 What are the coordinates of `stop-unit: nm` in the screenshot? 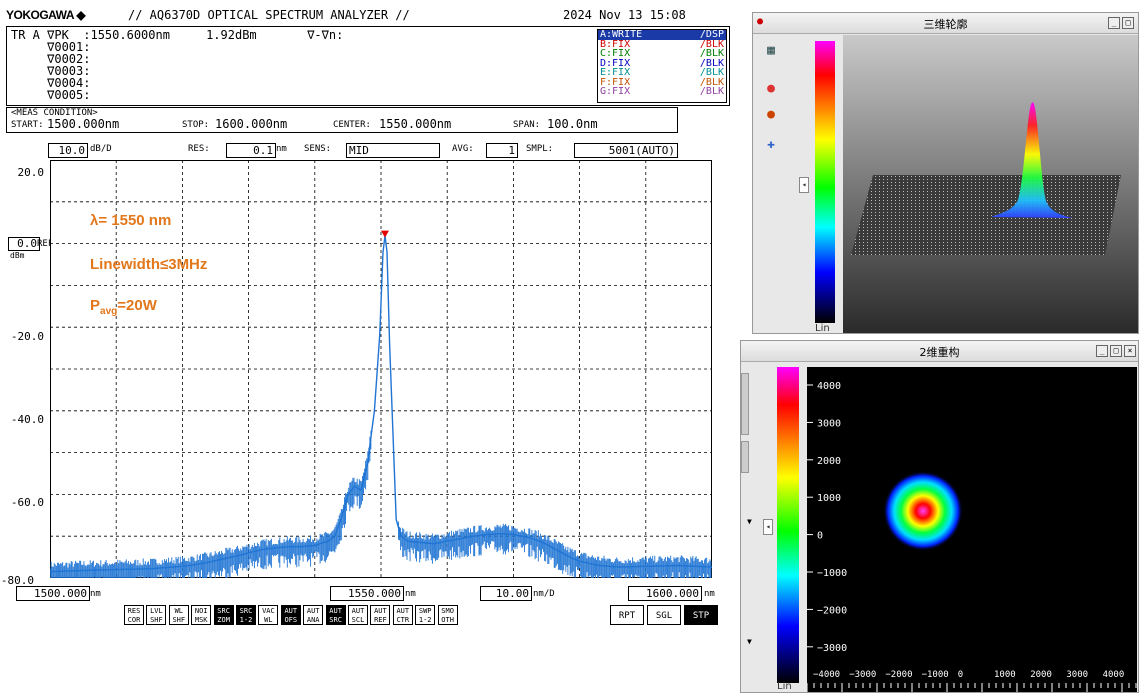 It's located at (709, 594).